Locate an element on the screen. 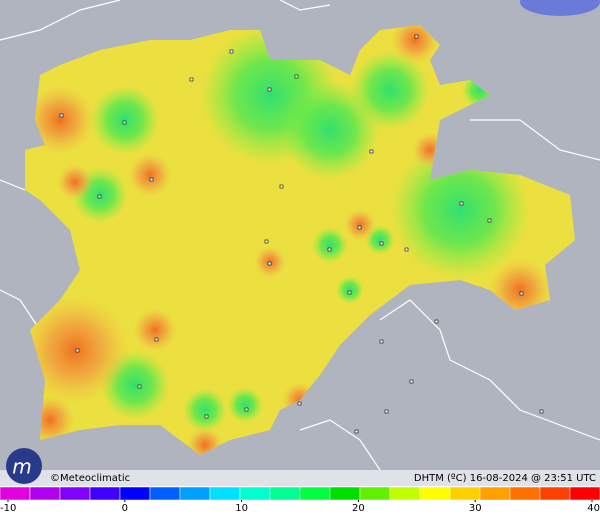 The image size is (600, 525). sea is located at coordinates (560, 8).